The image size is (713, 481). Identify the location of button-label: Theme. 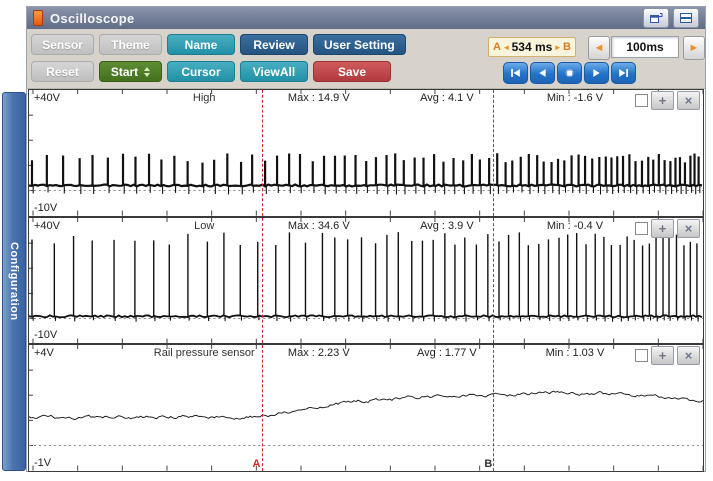
(130, 44).